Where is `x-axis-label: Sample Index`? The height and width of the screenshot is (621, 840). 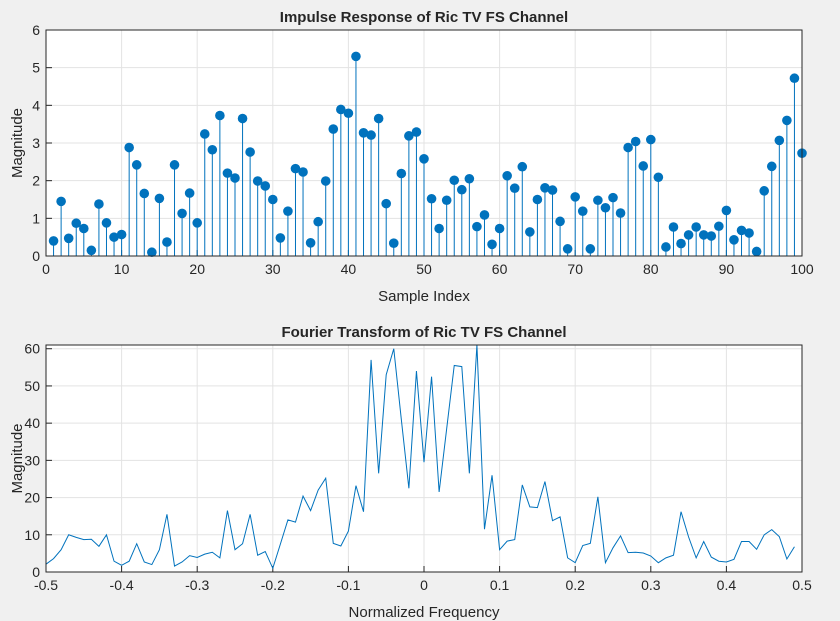
x-axis-label: Sample Index is located at coordinates (424, 296).